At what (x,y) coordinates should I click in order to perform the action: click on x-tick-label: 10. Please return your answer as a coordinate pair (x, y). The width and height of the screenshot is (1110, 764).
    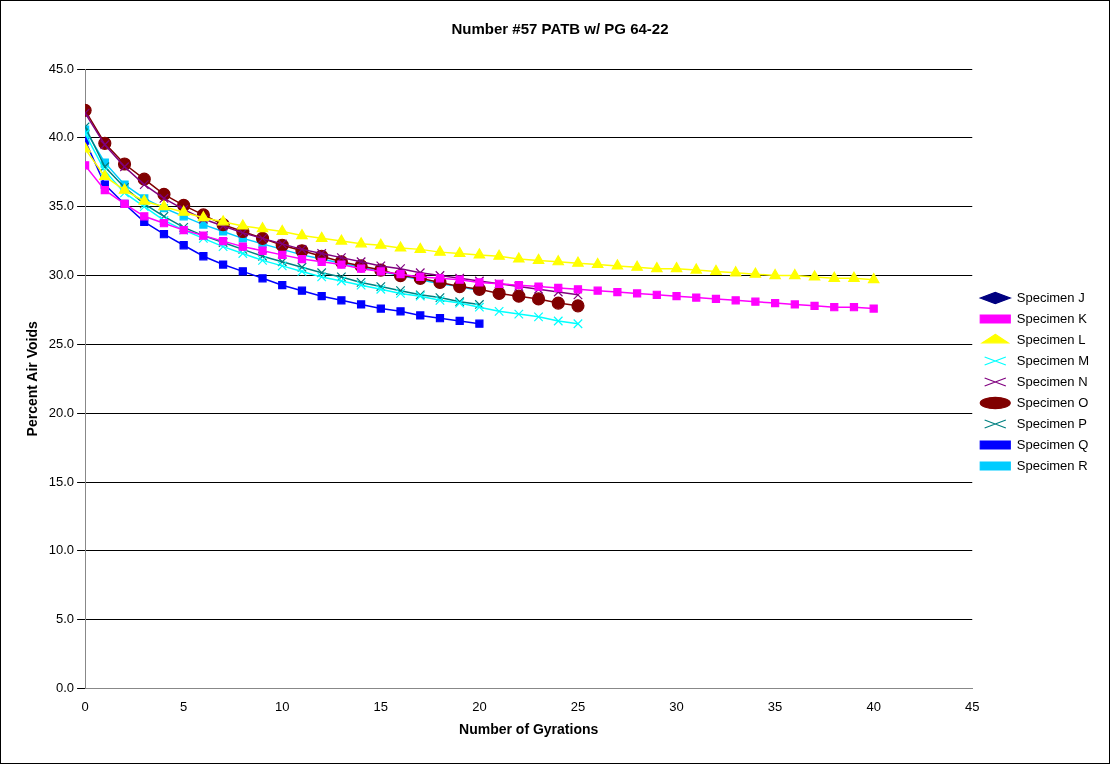
    Looking at the image, I should click on (282, 706).